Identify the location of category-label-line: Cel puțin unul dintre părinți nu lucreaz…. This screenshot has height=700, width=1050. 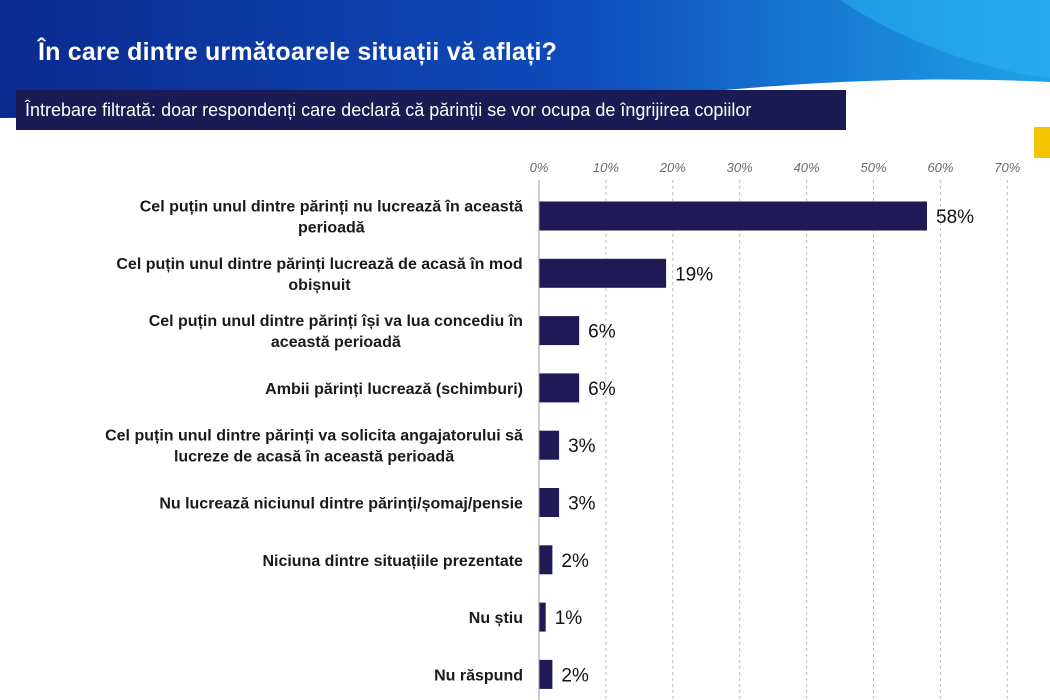
(331, 207).